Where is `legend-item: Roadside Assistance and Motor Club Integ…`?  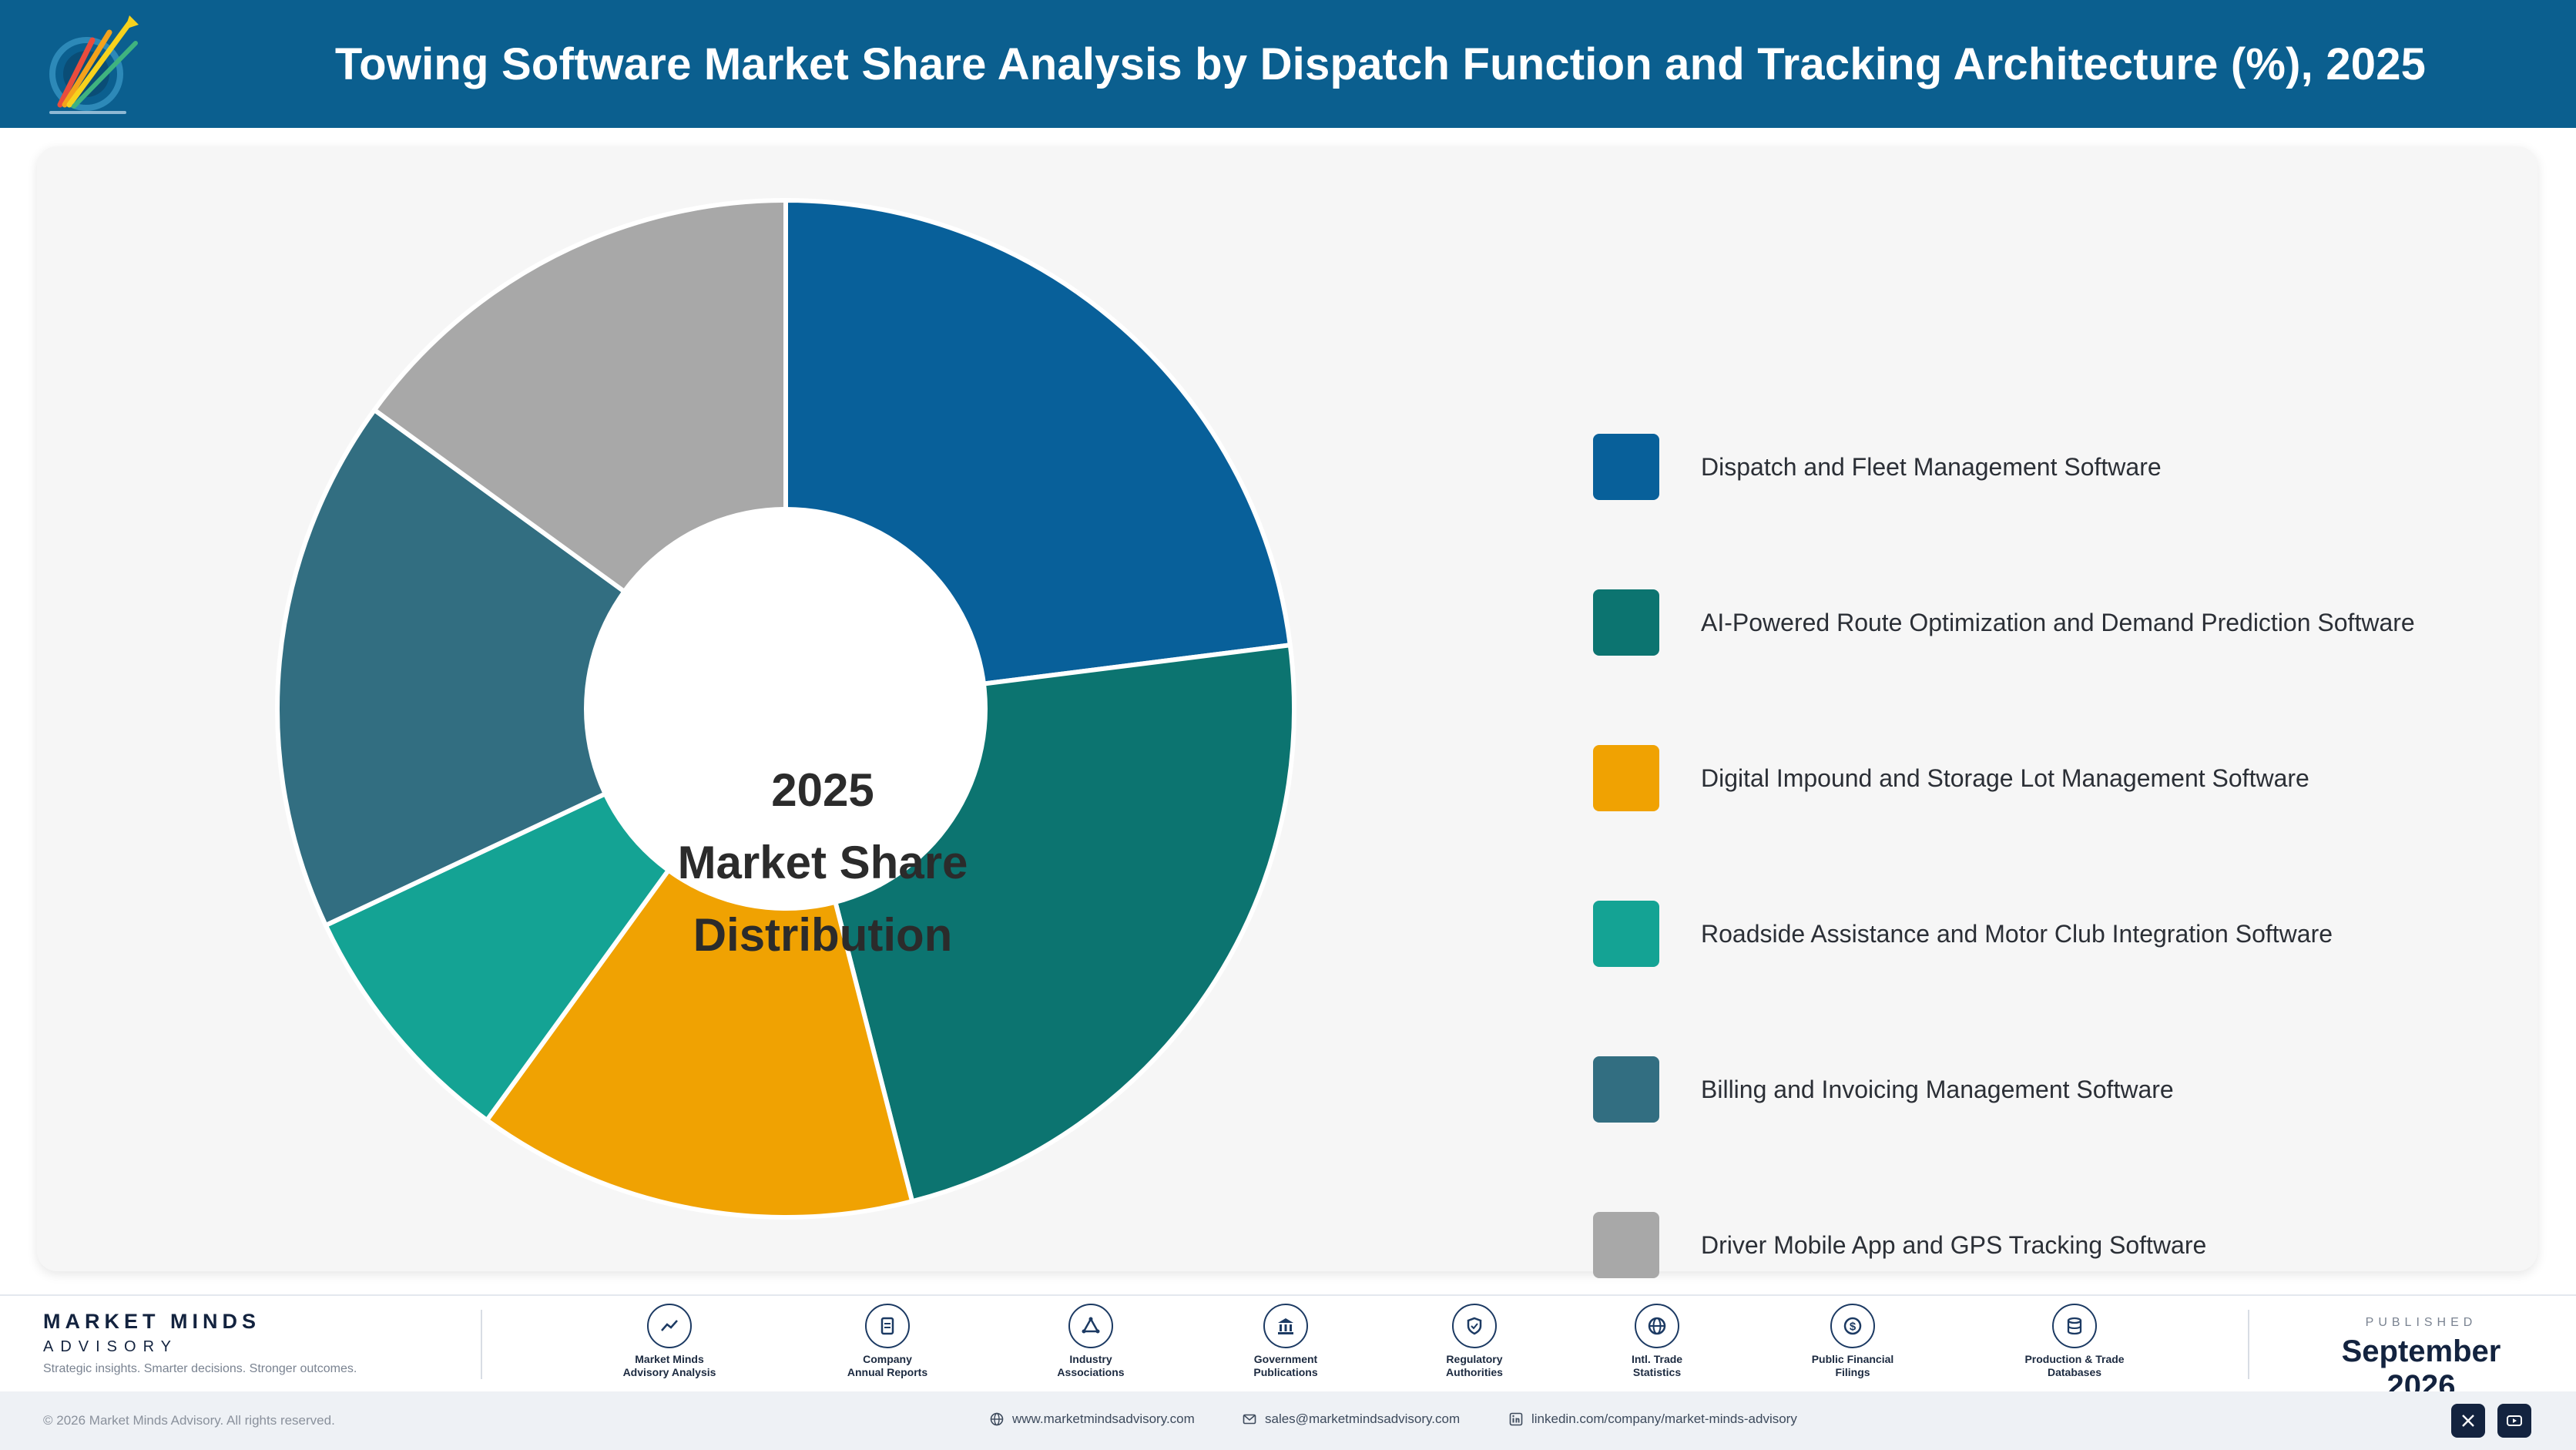
legend-item: Roadside Assistance and Motor Club Integ… is located at coordinates (2055, 934).